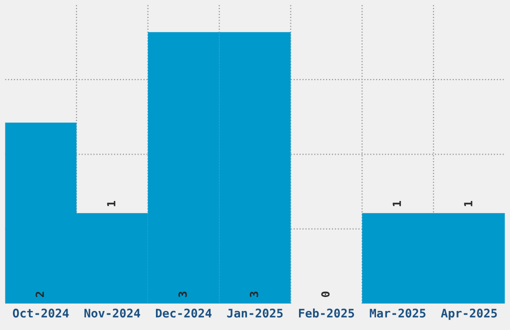  I want to click on x-tick-label: Feb-2025, so click(326, 313).